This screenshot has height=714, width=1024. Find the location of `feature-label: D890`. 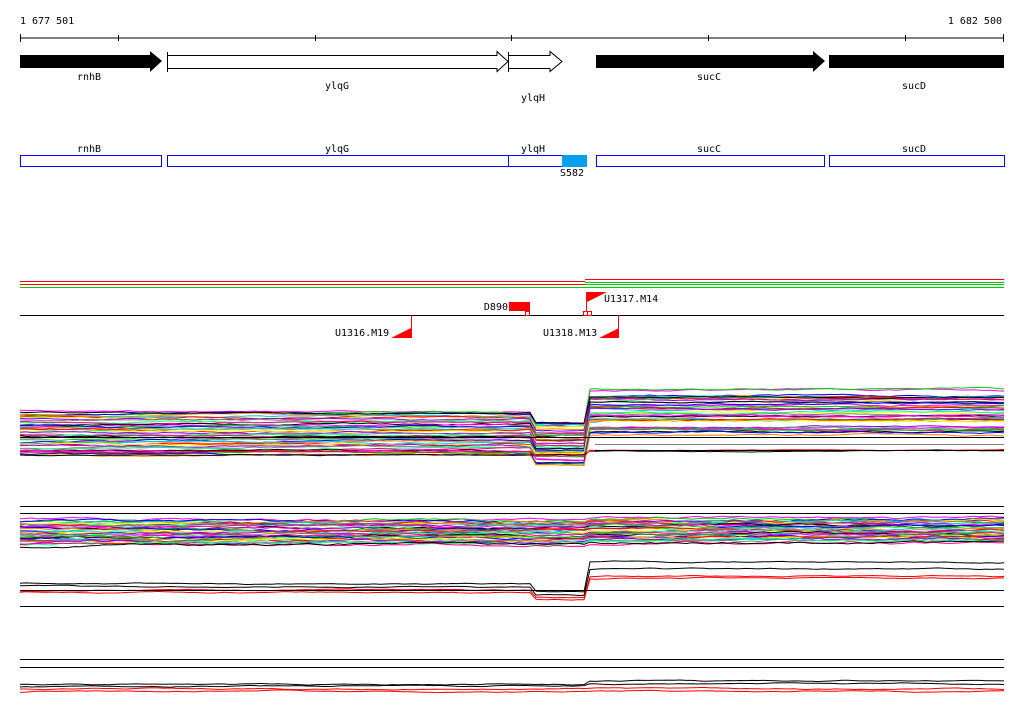

feature-label: D890 is located at coordinates (496, 307).